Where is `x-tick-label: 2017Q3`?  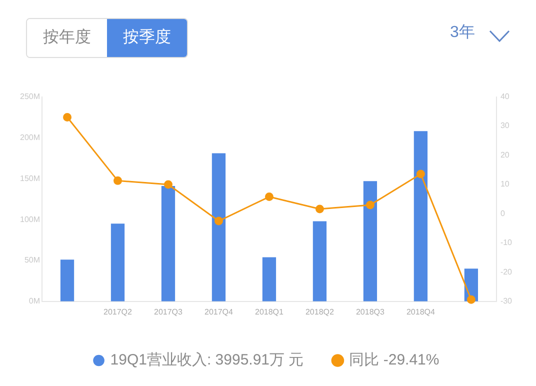
x-tick-label: 2017Q3 is located at coordinates (169, 311).